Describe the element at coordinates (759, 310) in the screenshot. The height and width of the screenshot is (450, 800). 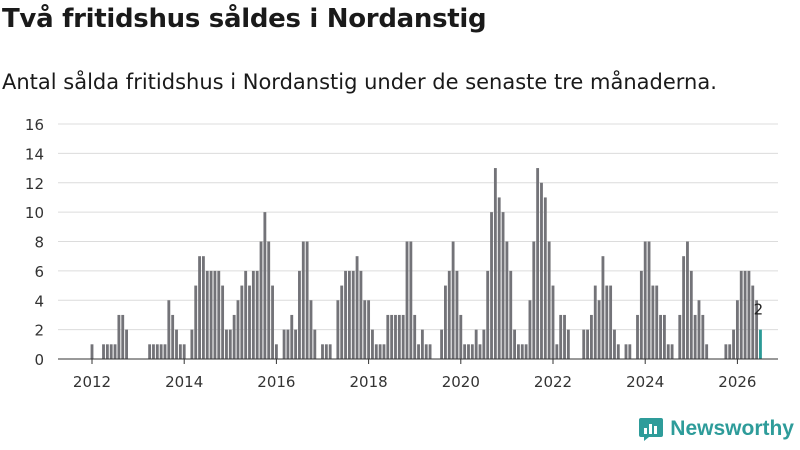
I see `last-value-label: 2` at that location.